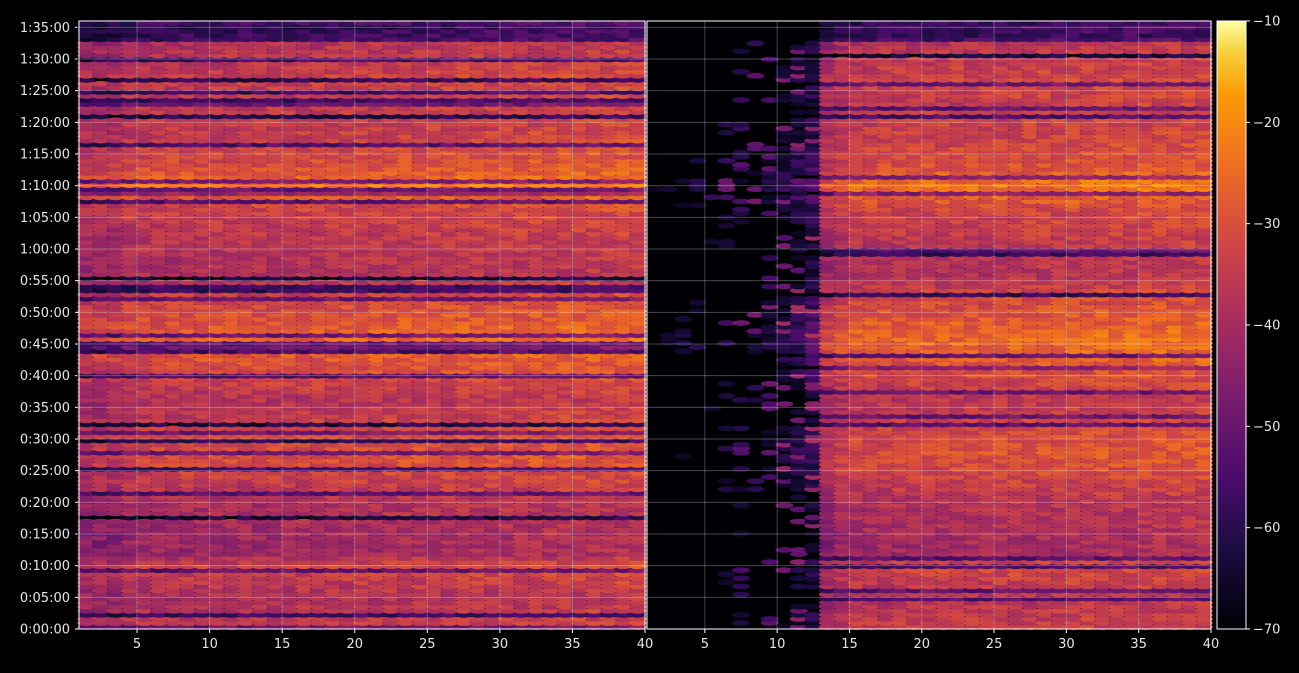  I want to click on y-tick-label: 1:15:00, so click(45, 155).